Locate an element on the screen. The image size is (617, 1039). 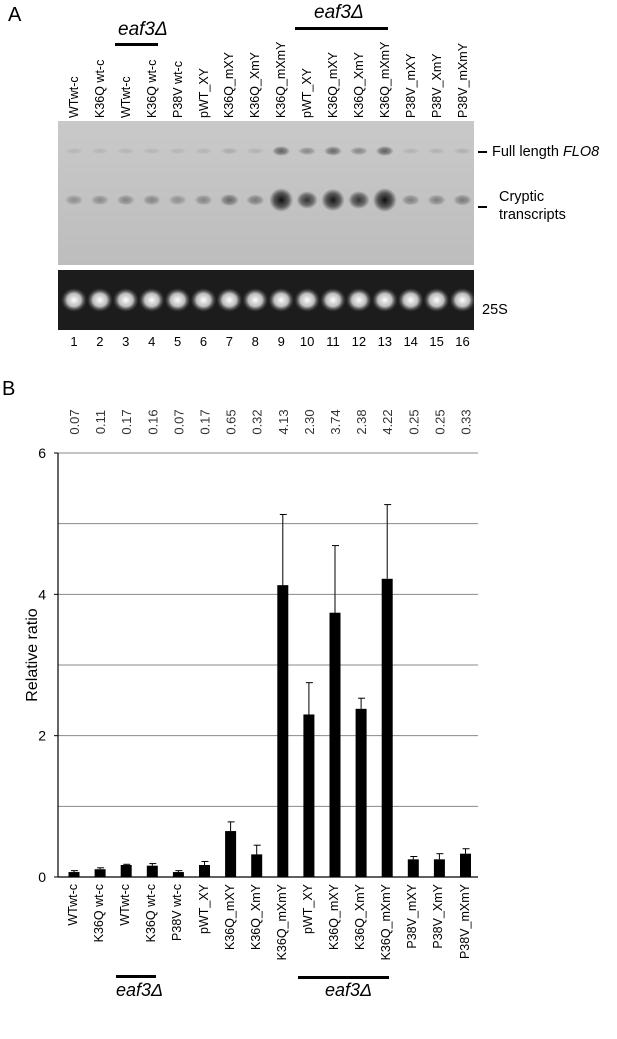
full-length-marker is located at coordinates (482, 152).